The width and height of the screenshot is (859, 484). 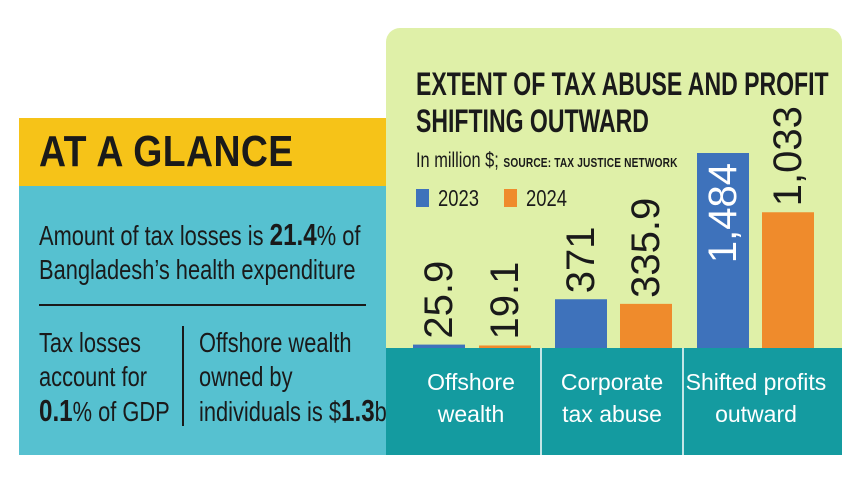 I want to click on category-axis-band, so click(x=614, y=401).